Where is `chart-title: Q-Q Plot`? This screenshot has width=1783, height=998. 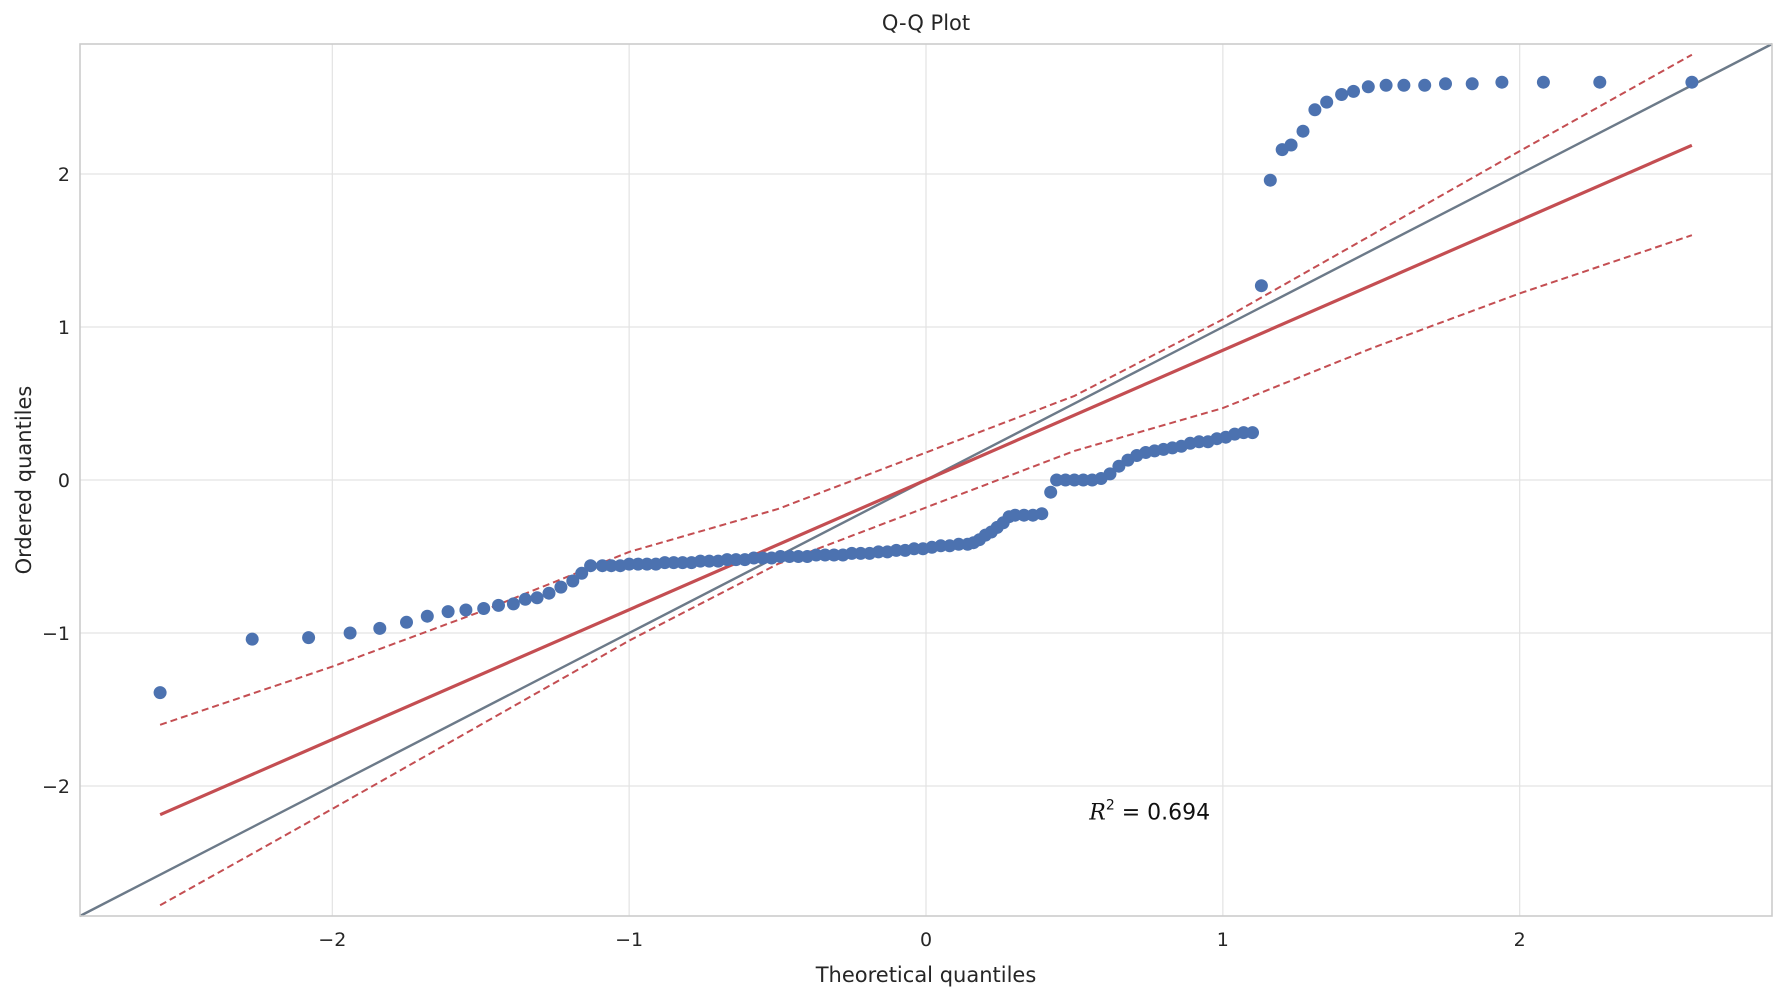 chart-title: Q-Q Plot is located at coordinates (926, 23).